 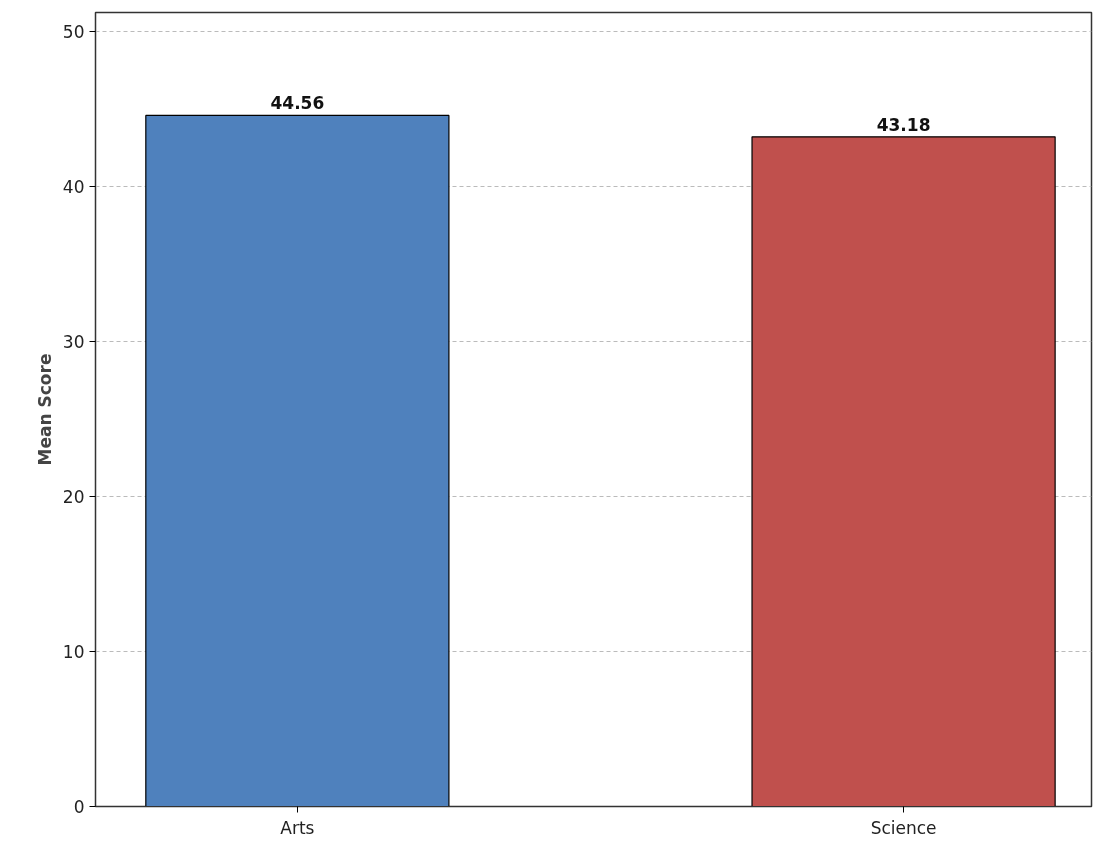 I want to click on x-tick-label: Science, so click(x=903, y=827).